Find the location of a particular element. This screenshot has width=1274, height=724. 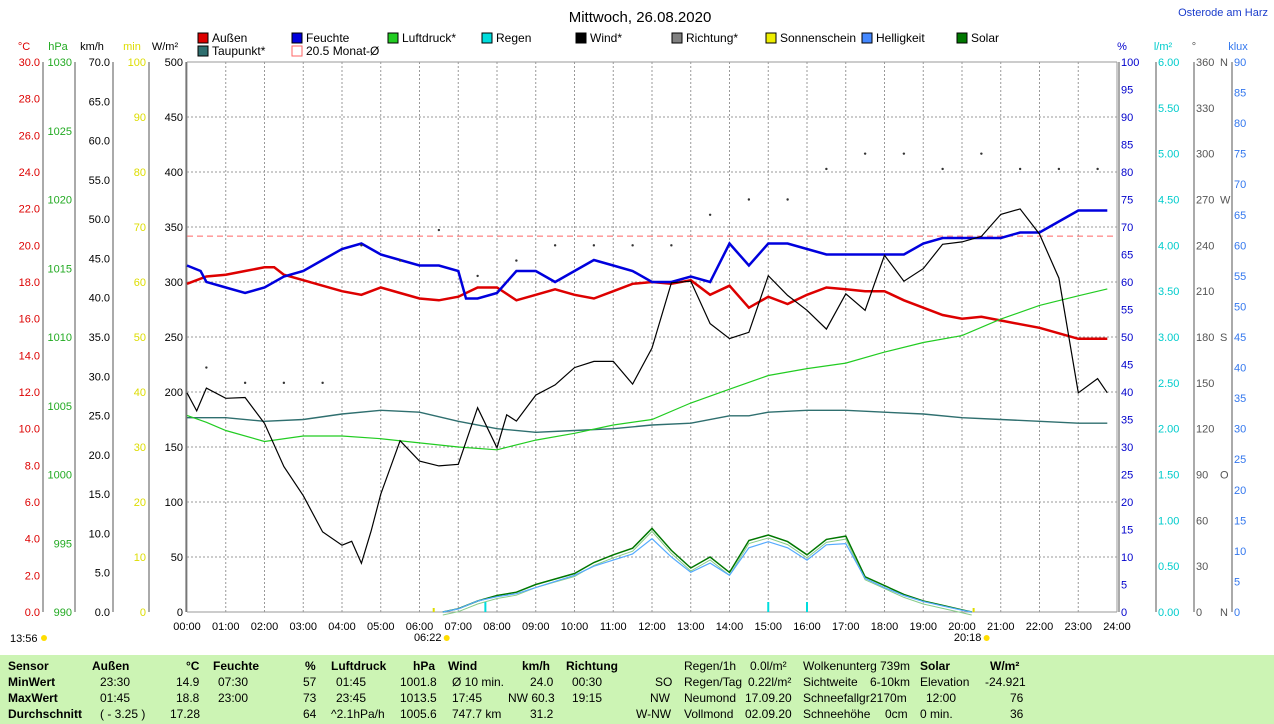

tick-label-wm2: 500 is located at coordinates (174, 63).